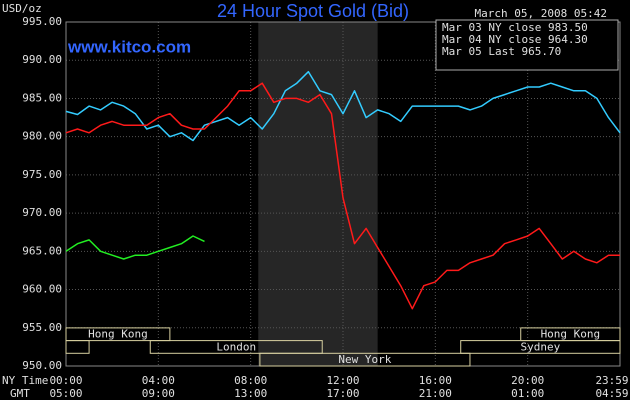  I want to click on x-tick-label-gmt: 04:59, so click(611, 393).